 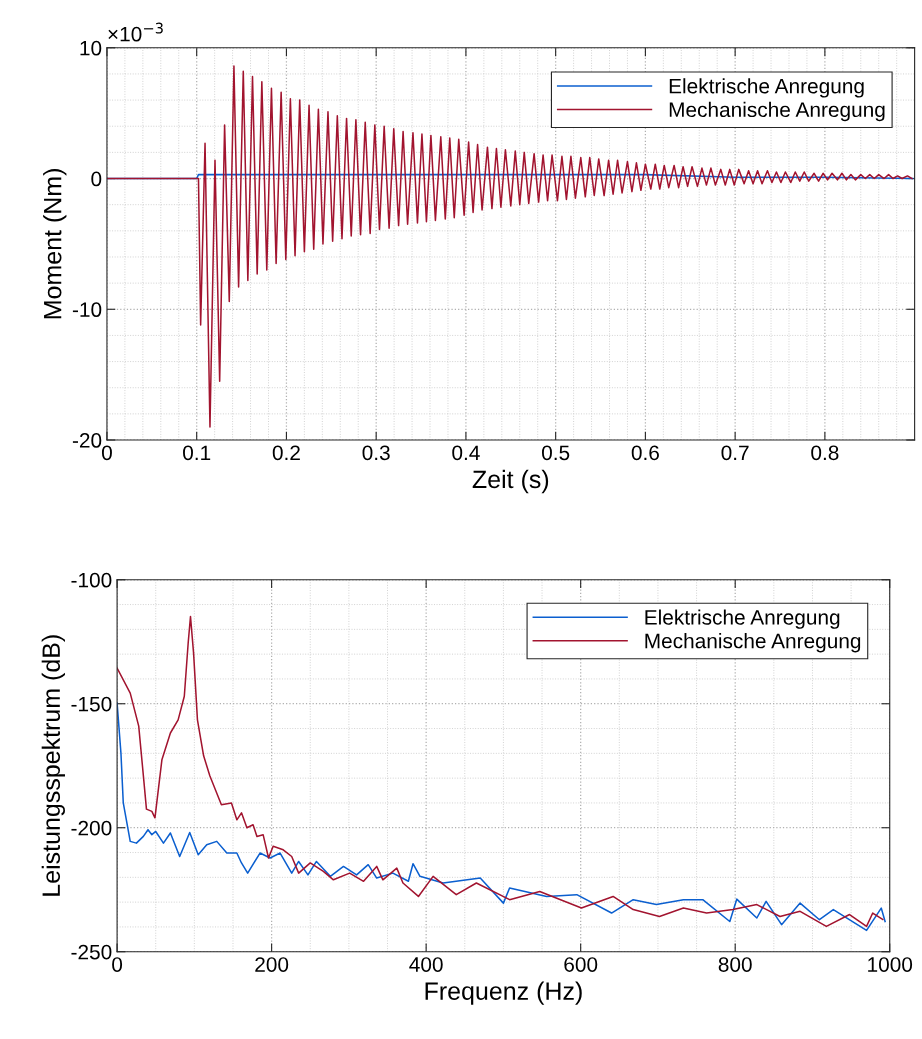 What do you see at coordinates (825, 453) in the screenshot?
I see `x-tick-label: 0.8` at bounding box center [825, 453].